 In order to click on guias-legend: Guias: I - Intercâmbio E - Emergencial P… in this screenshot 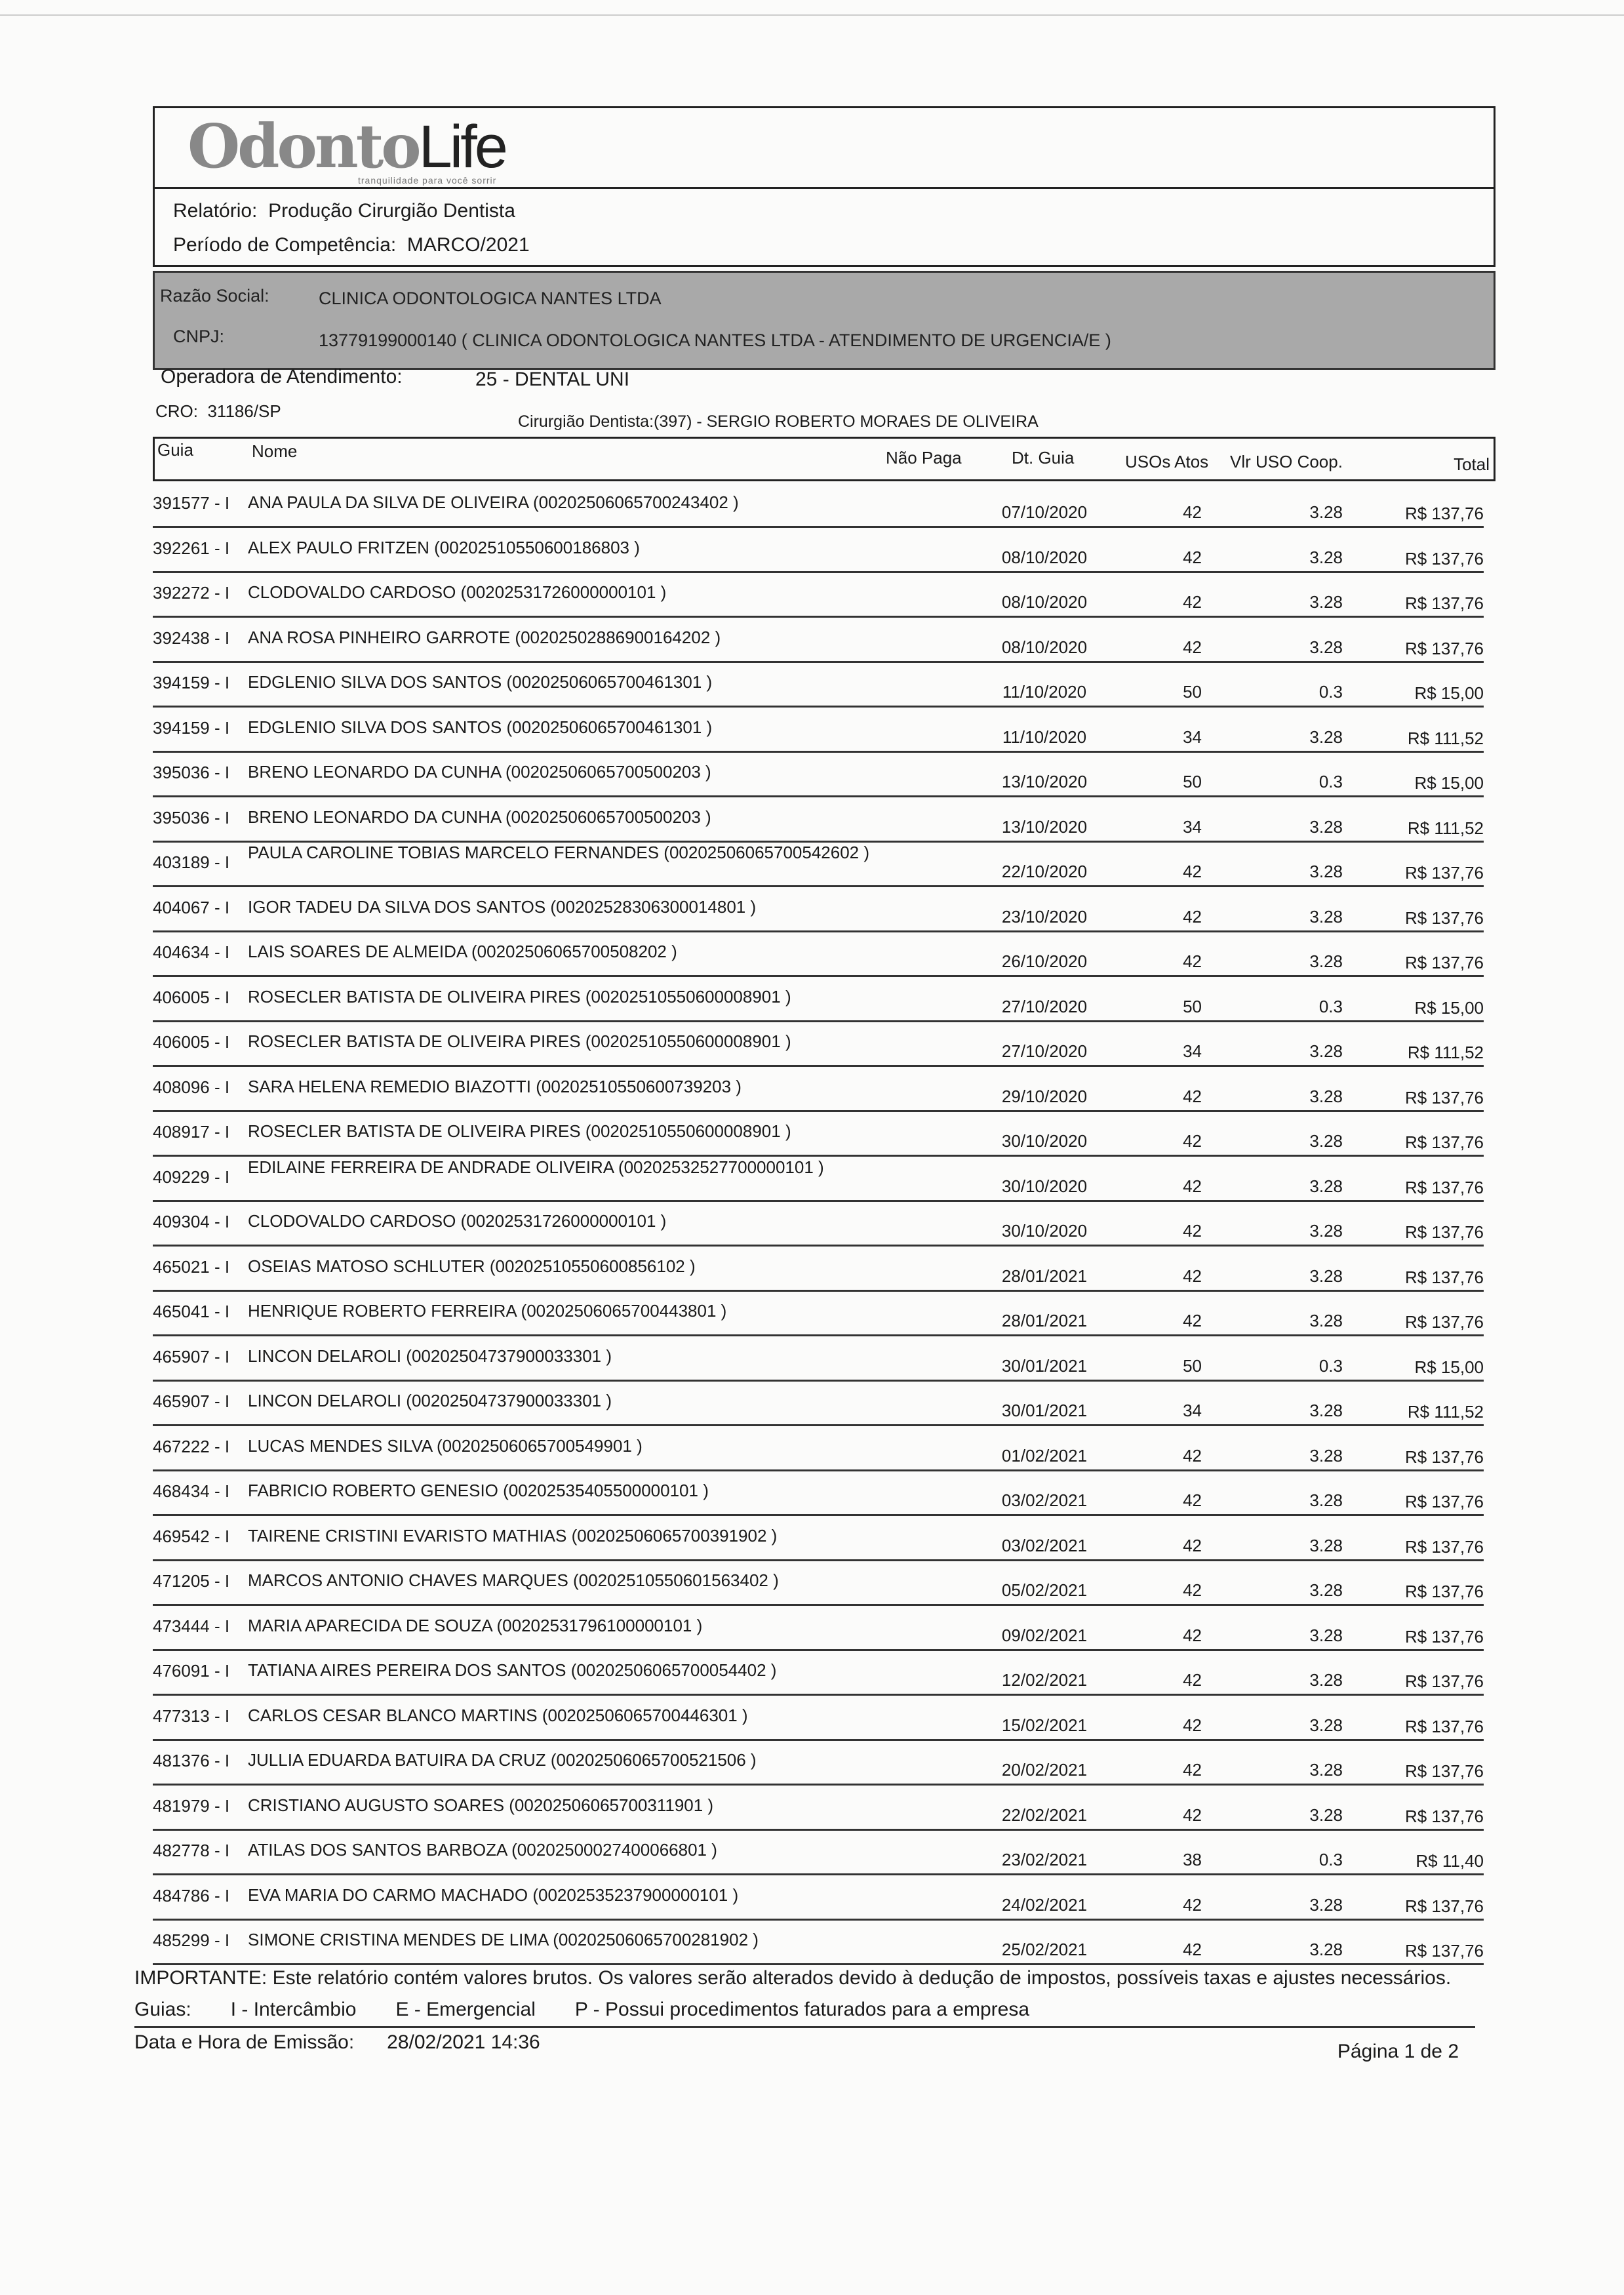, I will do `click(810, 2009)`.